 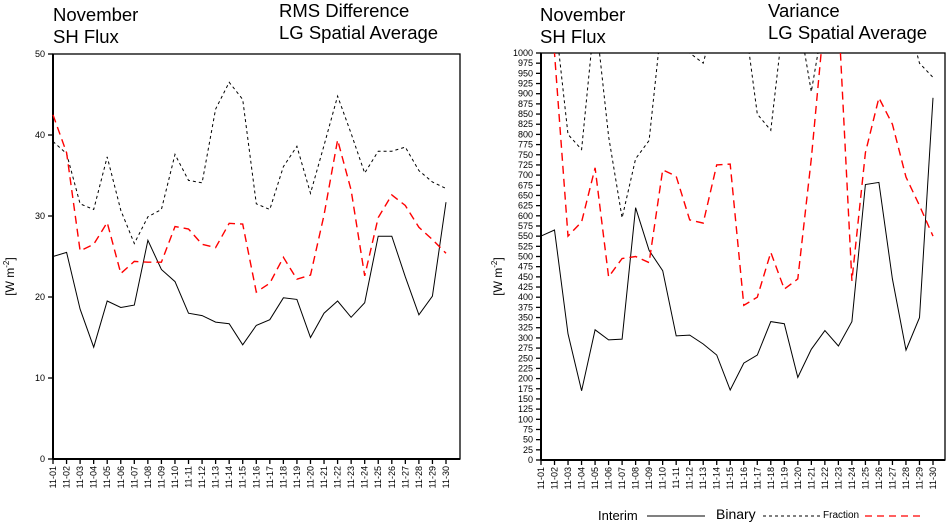 I want to click on left-subtitle-line-2: LG Spatial Average, so click(x=359, y=32).